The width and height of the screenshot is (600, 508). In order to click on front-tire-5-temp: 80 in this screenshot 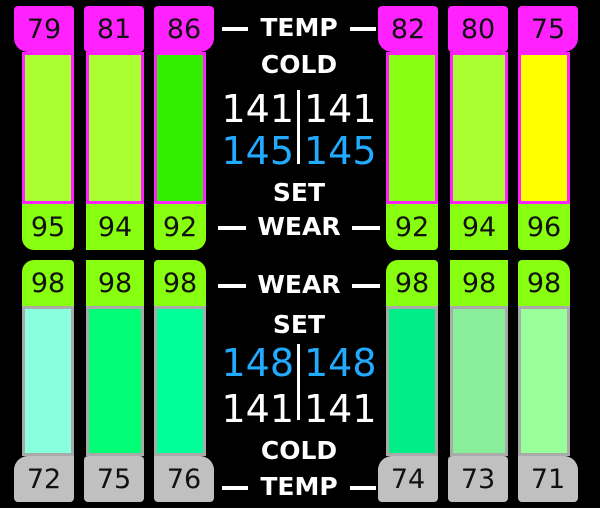, I will do `click(478, 29)`.